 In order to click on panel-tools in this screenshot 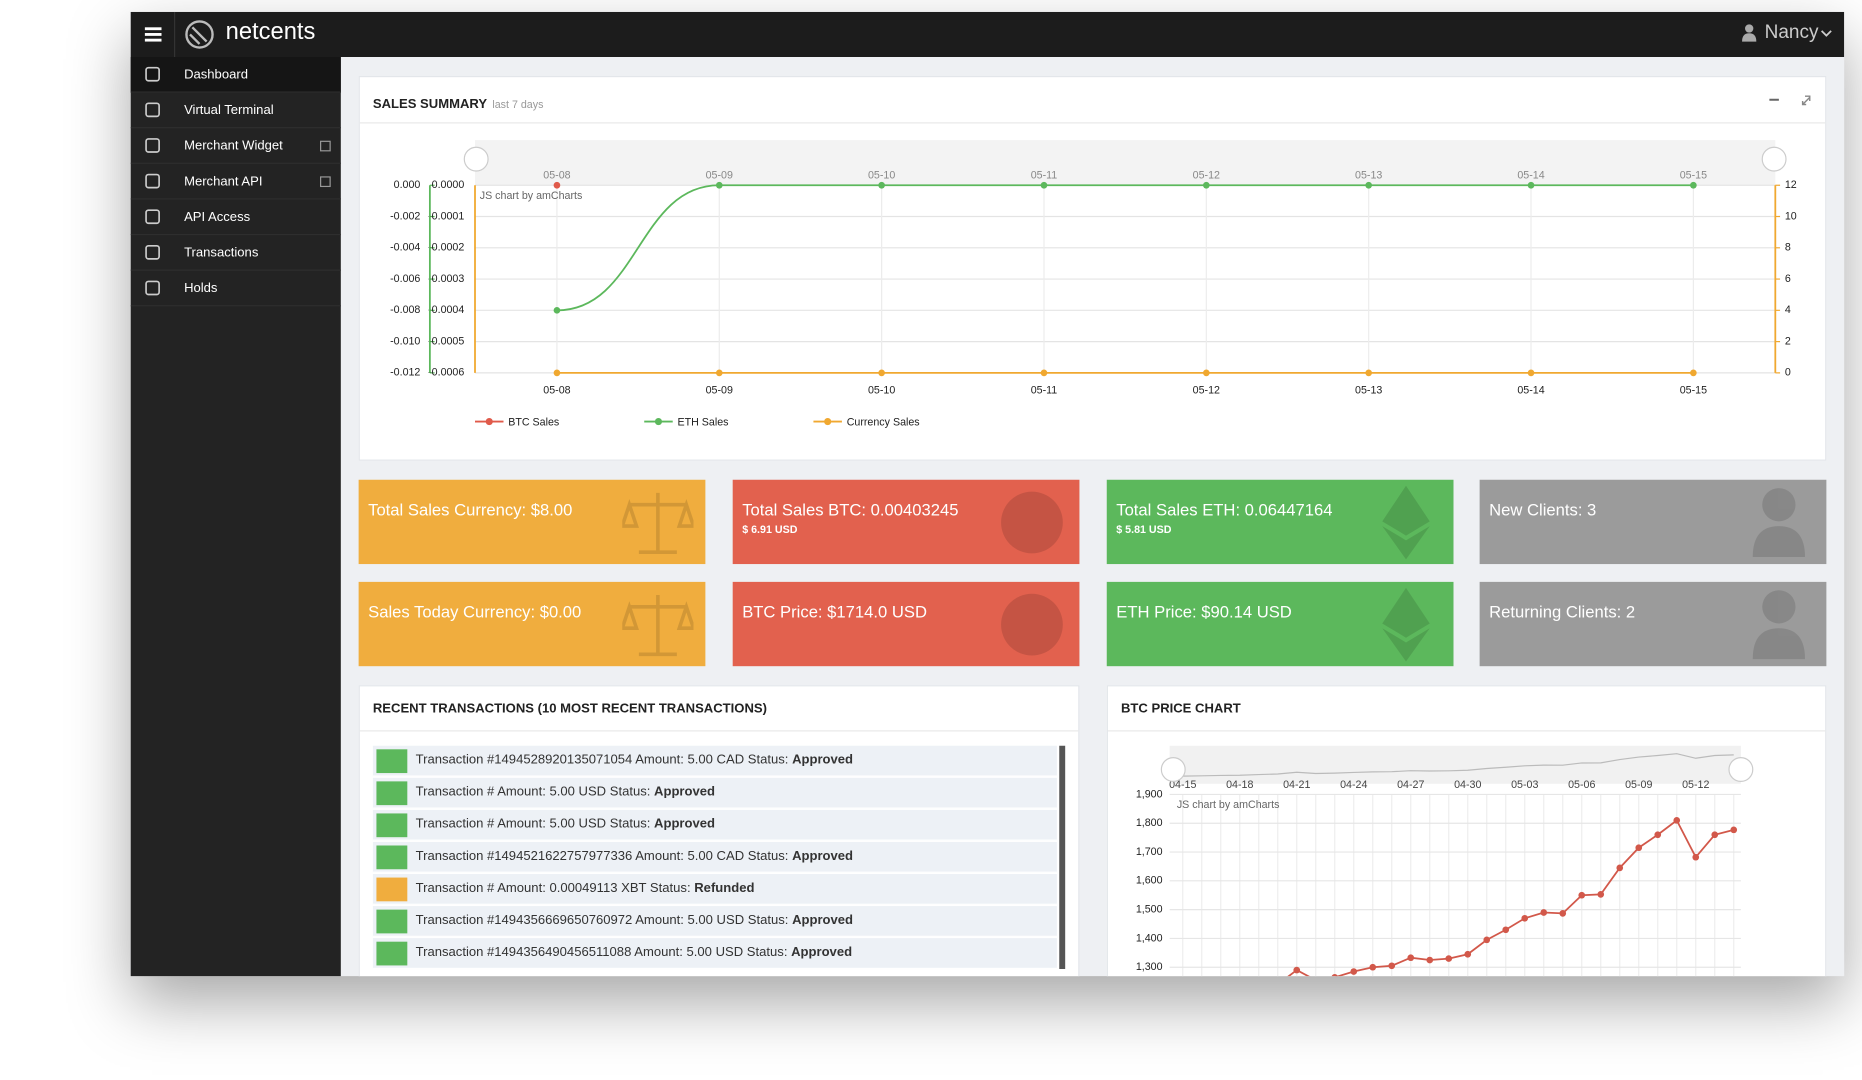, I will do `click(1790, 99)`.